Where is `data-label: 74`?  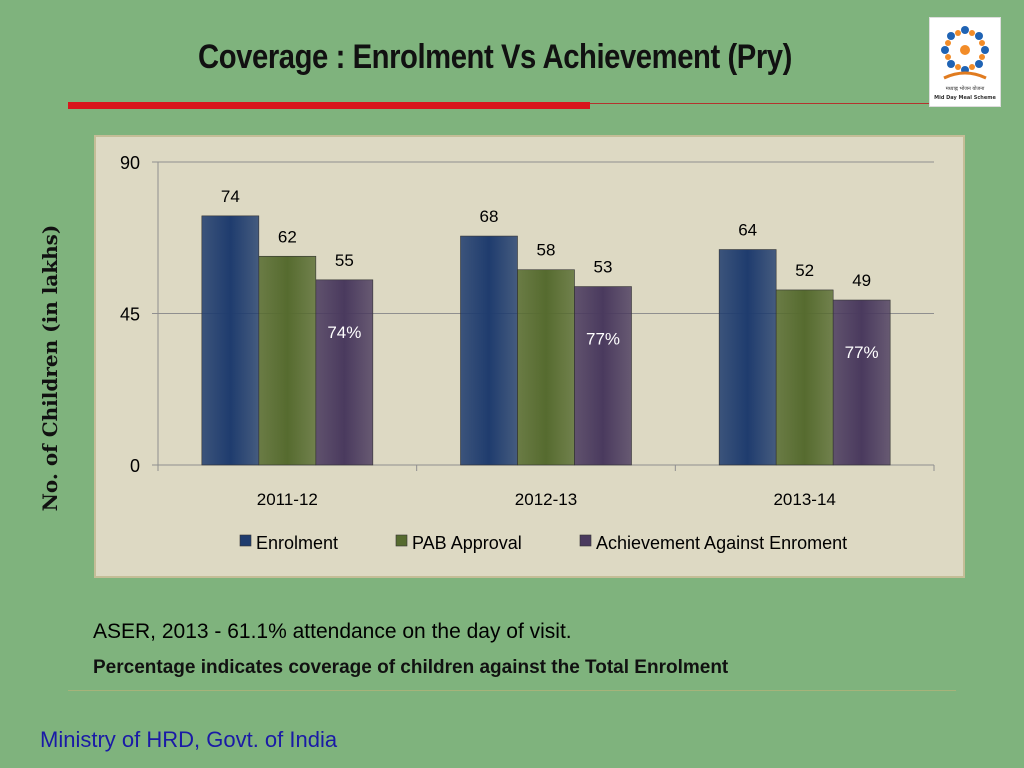
data-label: 74 is located at coordinates (230, 196).